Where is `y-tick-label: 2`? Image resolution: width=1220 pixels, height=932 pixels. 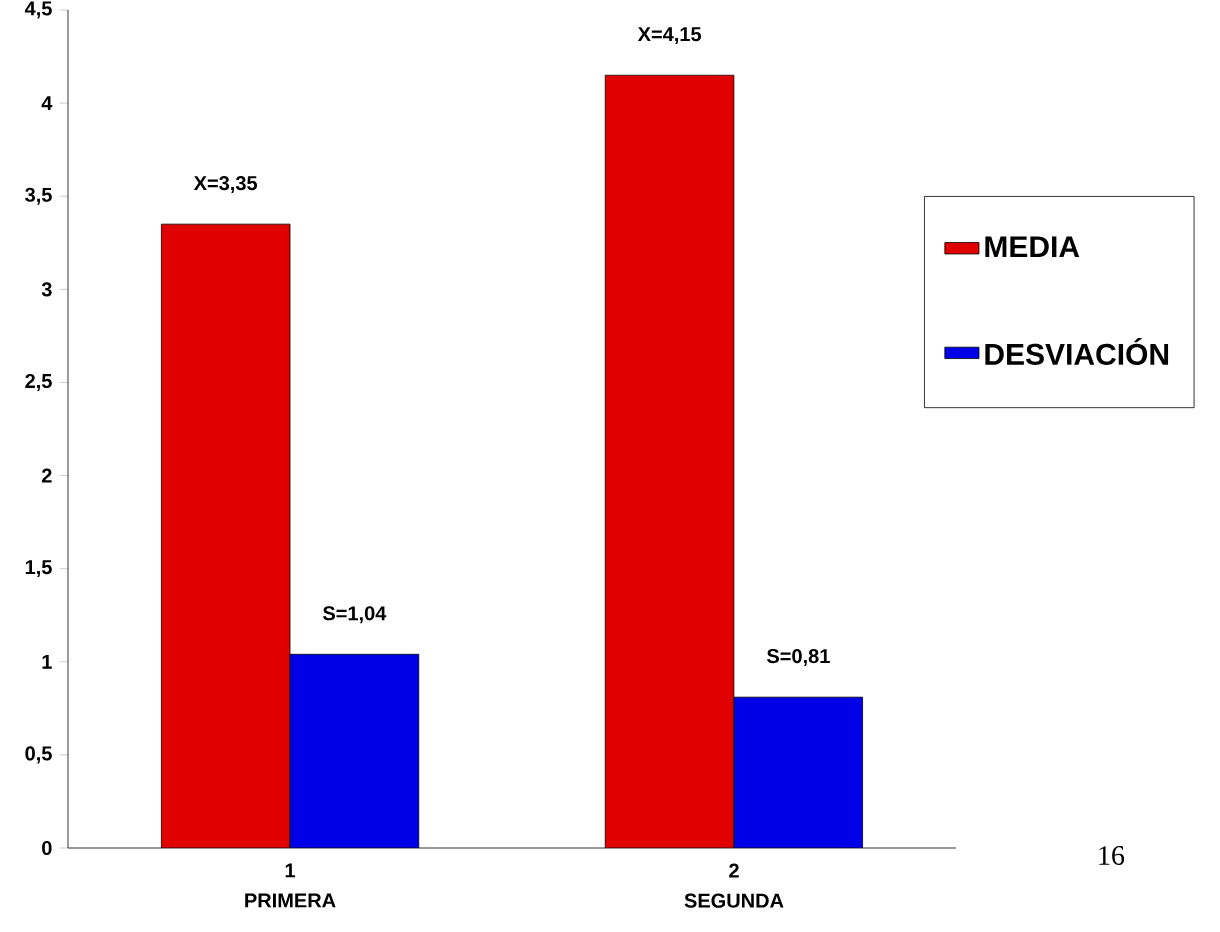
y-tick-label: 2 is located at coordinates (46, 475).